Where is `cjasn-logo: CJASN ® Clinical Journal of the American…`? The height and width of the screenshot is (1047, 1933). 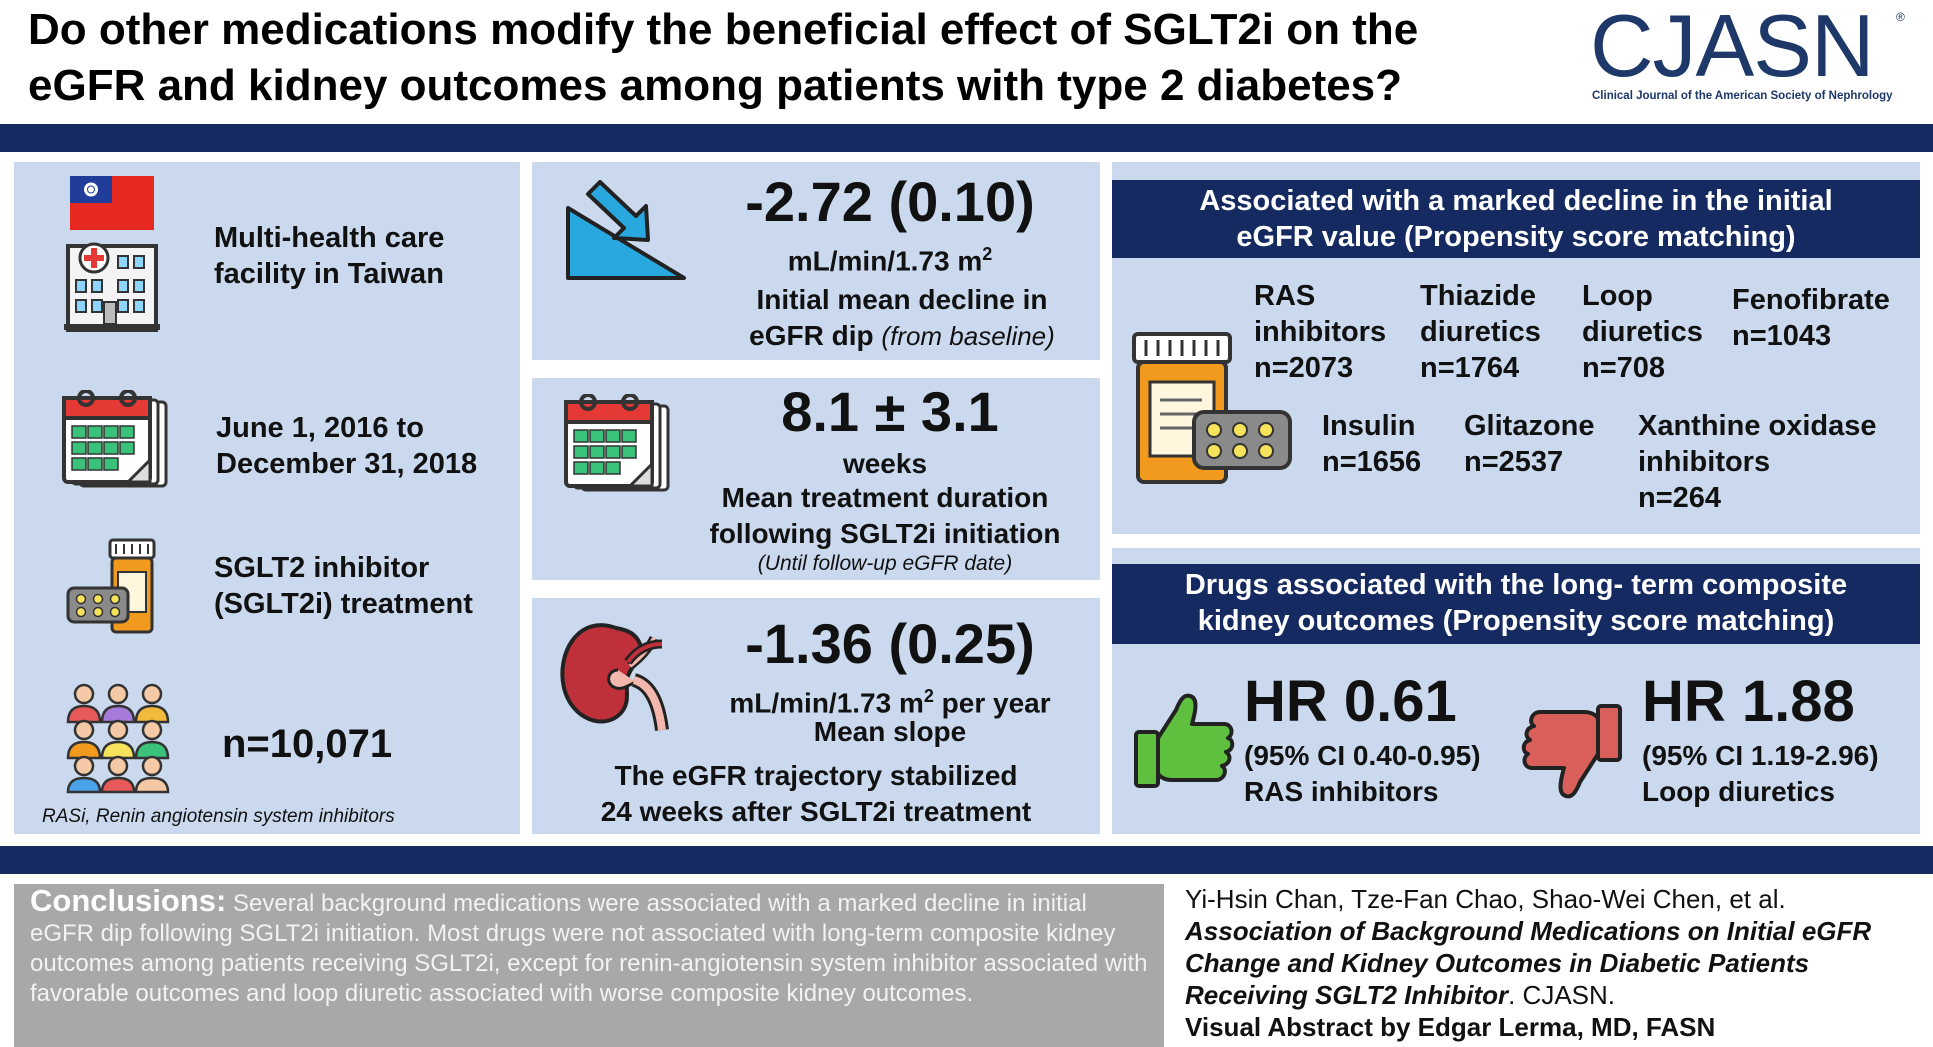
cjasn-logo: CJASN ® Clinical Journal of the American… is located at coordinates (1747, 51).